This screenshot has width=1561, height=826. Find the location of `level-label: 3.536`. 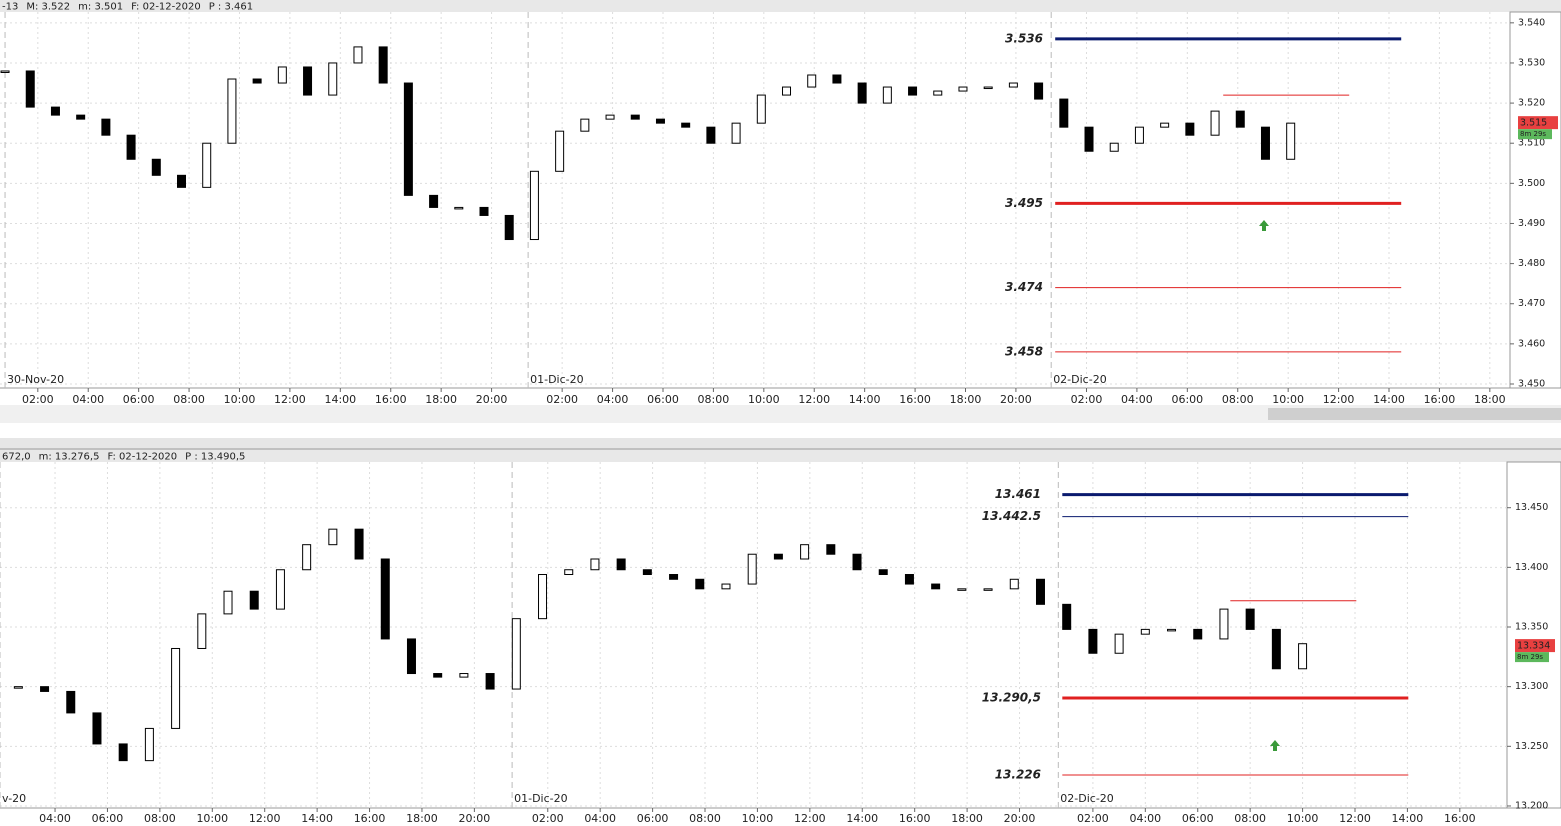

level-label: 3.536 is located at coordinates (1024, 38).